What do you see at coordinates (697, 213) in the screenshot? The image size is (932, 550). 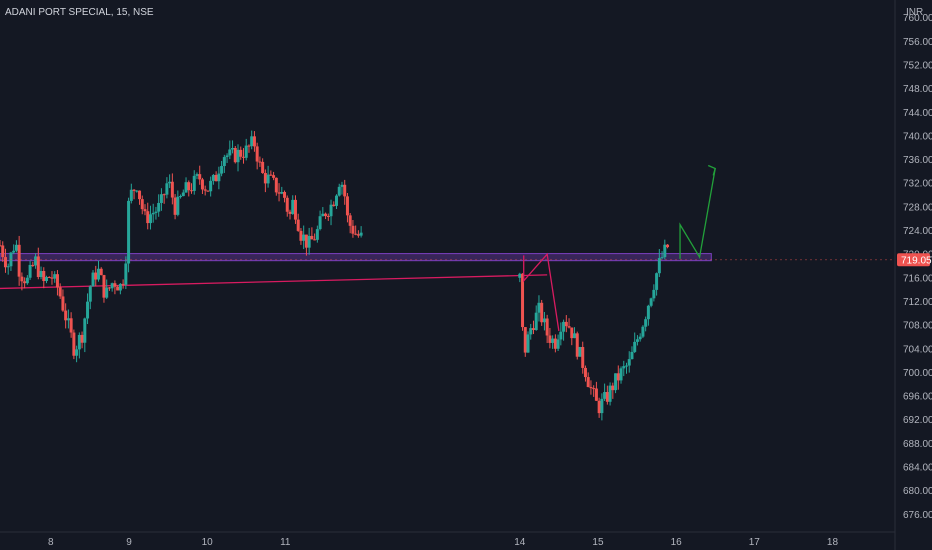 I see `projection-up-path` at bounding box center [697, 213].